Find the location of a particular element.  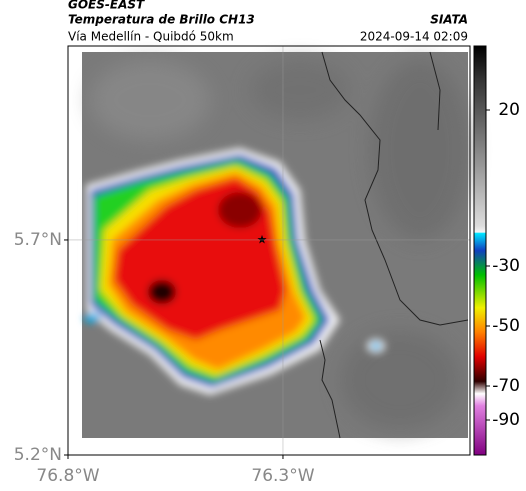

route: Vía Medellín - Quibdó 50km is located at coordinates (151, 37).